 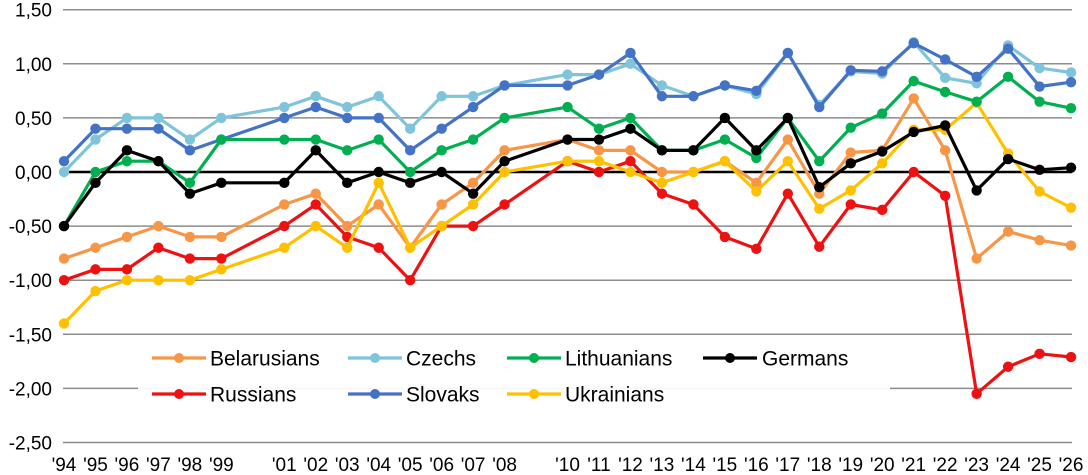 What do you see at coordinates (614, 395) in the screenshot?
I see `legend-label: Ukrainians` at bounding box center [614, 395].